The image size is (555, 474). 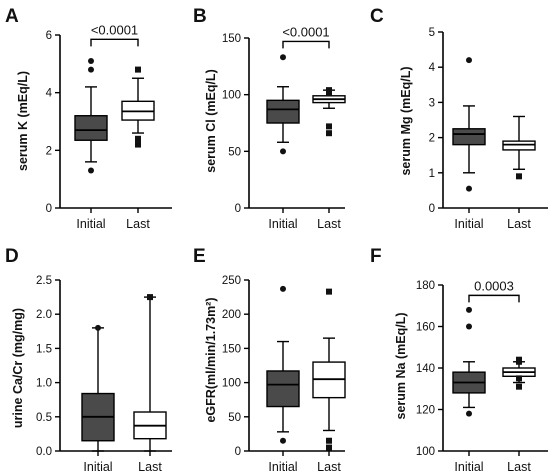 What do you see at coordinates (12, 256) in the screenshot?
I see `panel-letter: D` at bounding box center [12, 256].